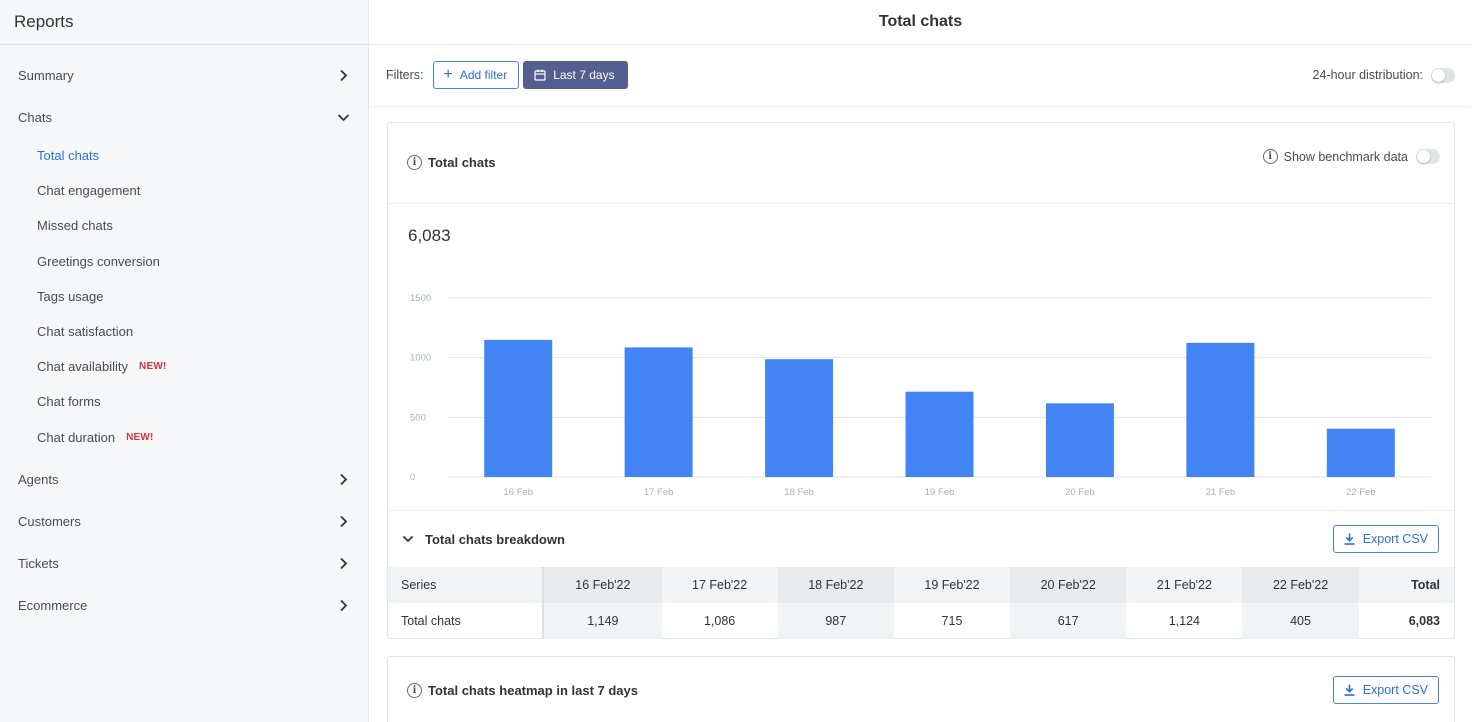 The image size is (1472, 722). Describe the element at coordinates (75, 226) in the screenshot. I see `sub-item-label: Missed chats` at that location.